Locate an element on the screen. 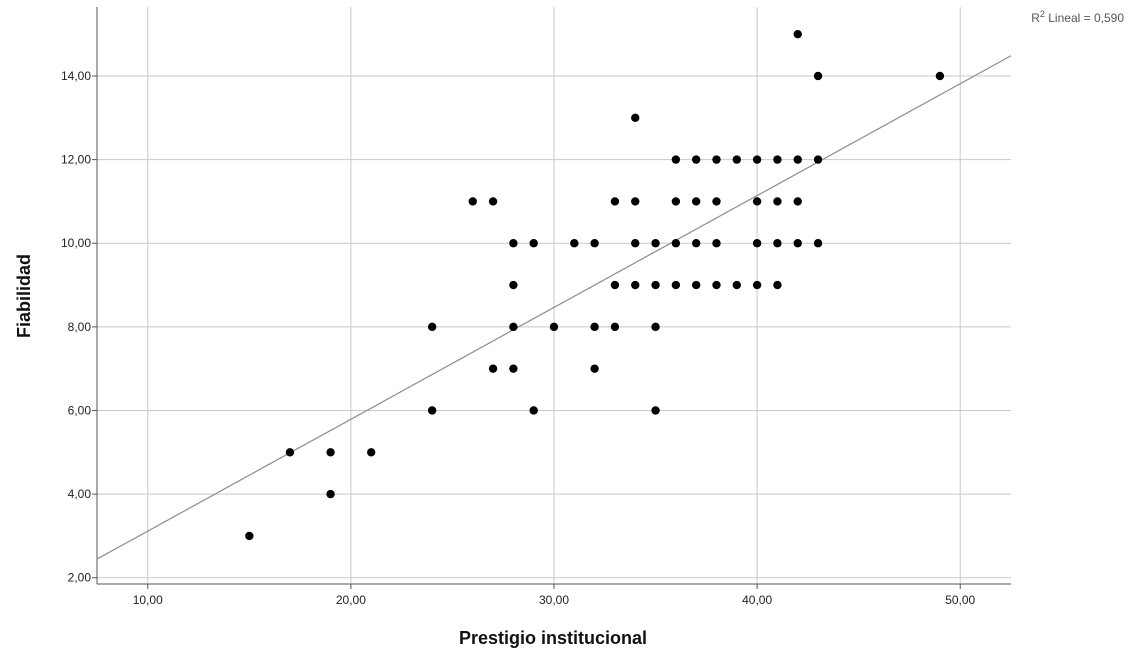 This screenshot has height=653, width=1133. x-axis-title: Prestigio institucional is located at coordinates (553, 638).